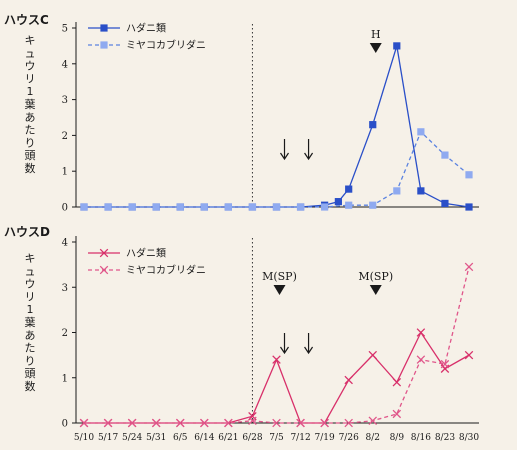 This screenshot has height=450, width=517. I want to click on x-tick-label: 7/12, so click(300, 438).